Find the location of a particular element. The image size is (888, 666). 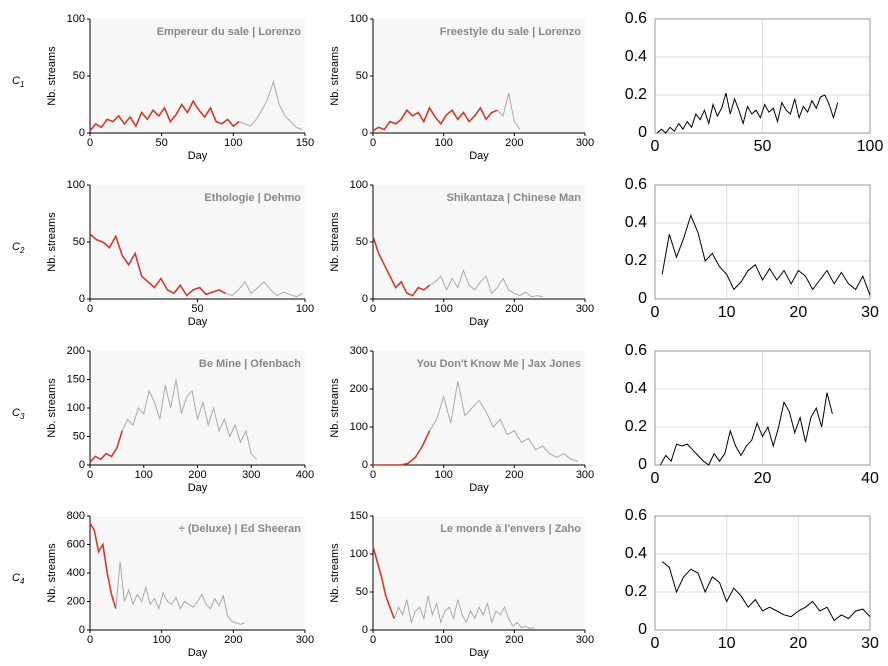

row-label-subscript: 2 is located at coordinates (22, 250).